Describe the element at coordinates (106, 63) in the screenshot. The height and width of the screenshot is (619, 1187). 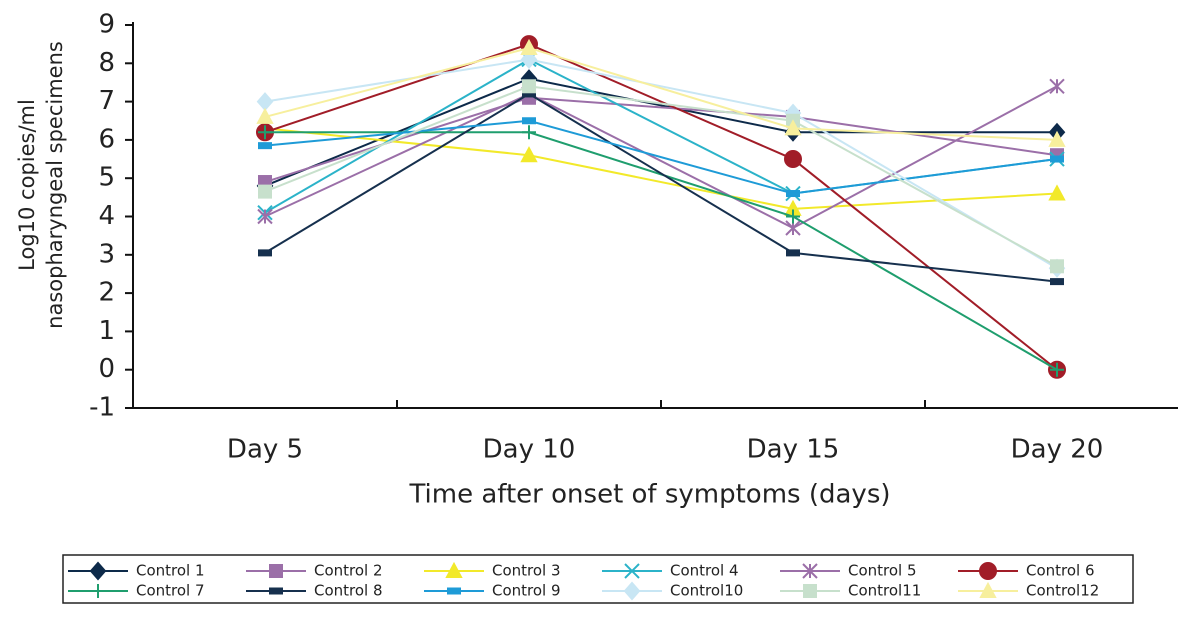
I see `y-tick-label: 8` at that location.